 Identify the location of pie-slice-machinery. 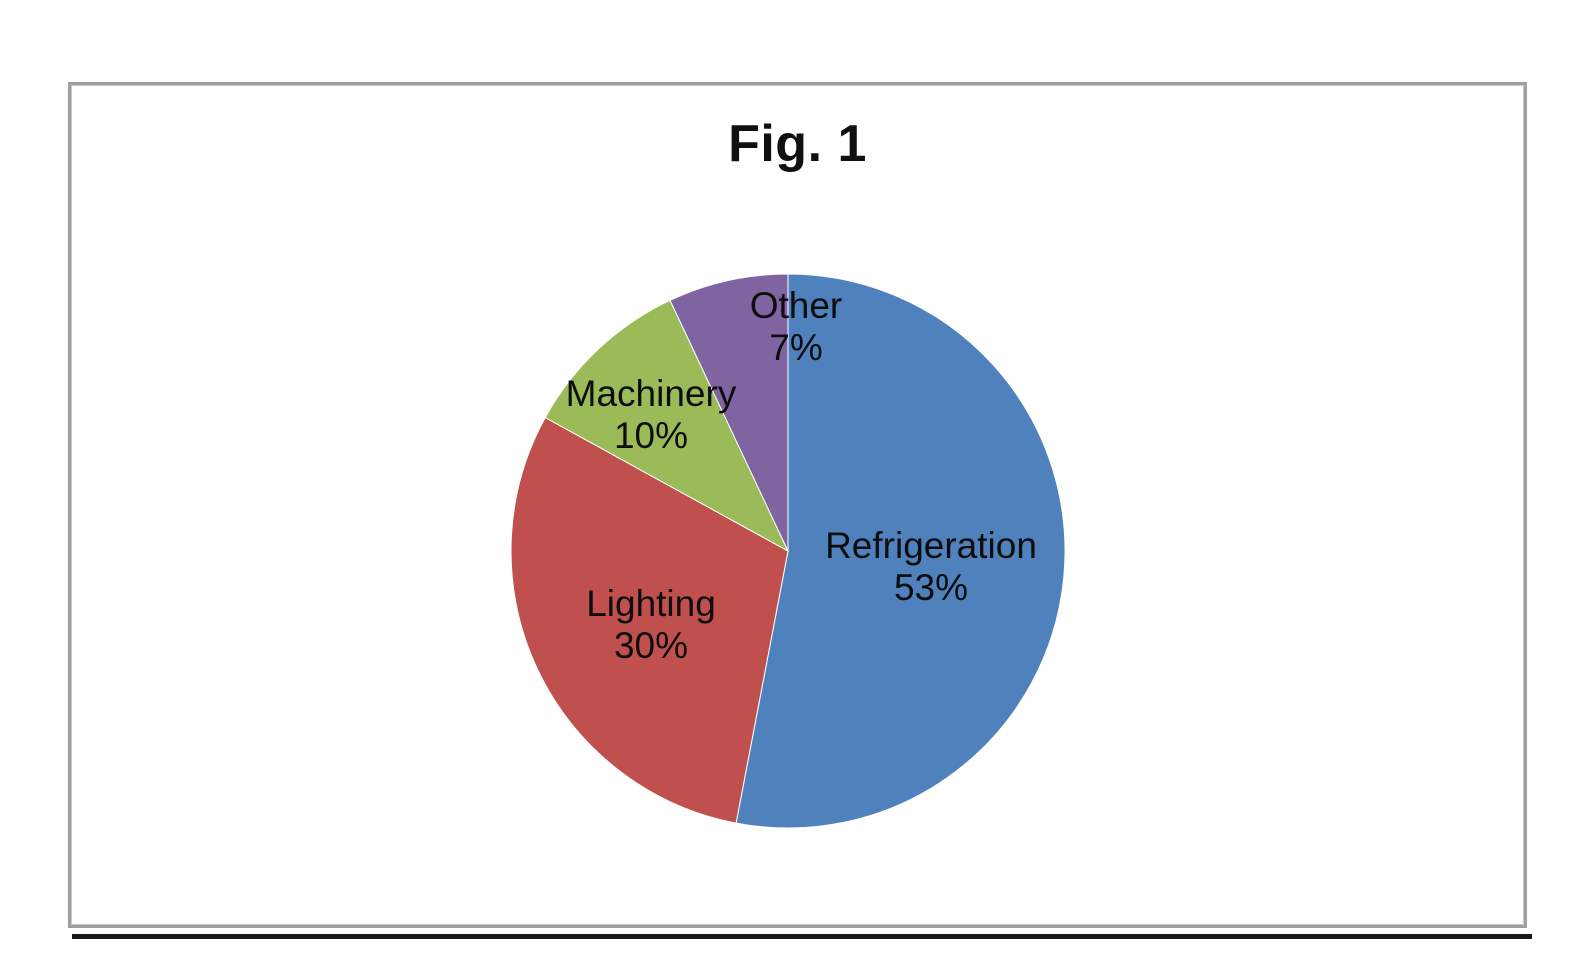
(667, 426).